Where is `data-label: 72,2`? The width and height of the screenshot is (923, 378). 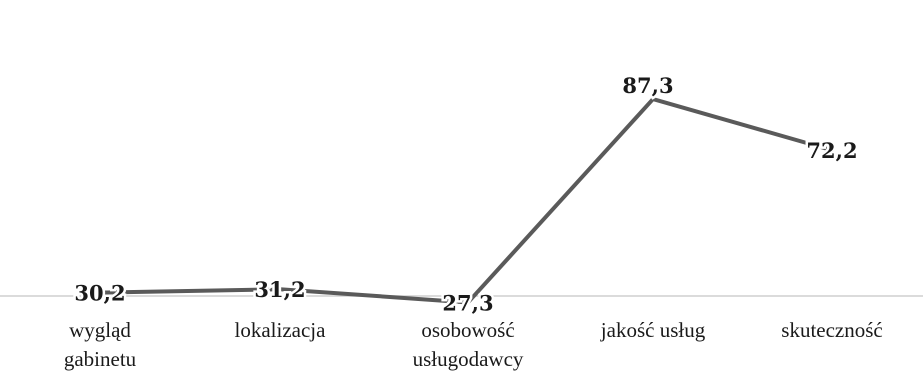
data-label: 72,2 is located at coordinates (831, 150).